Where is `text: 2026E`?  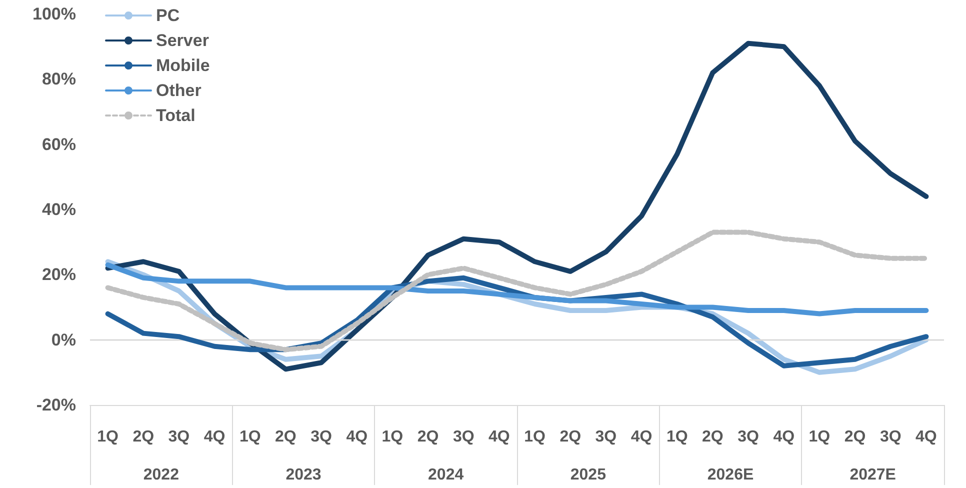 text: 2026E is located at coordinates (730, 475).